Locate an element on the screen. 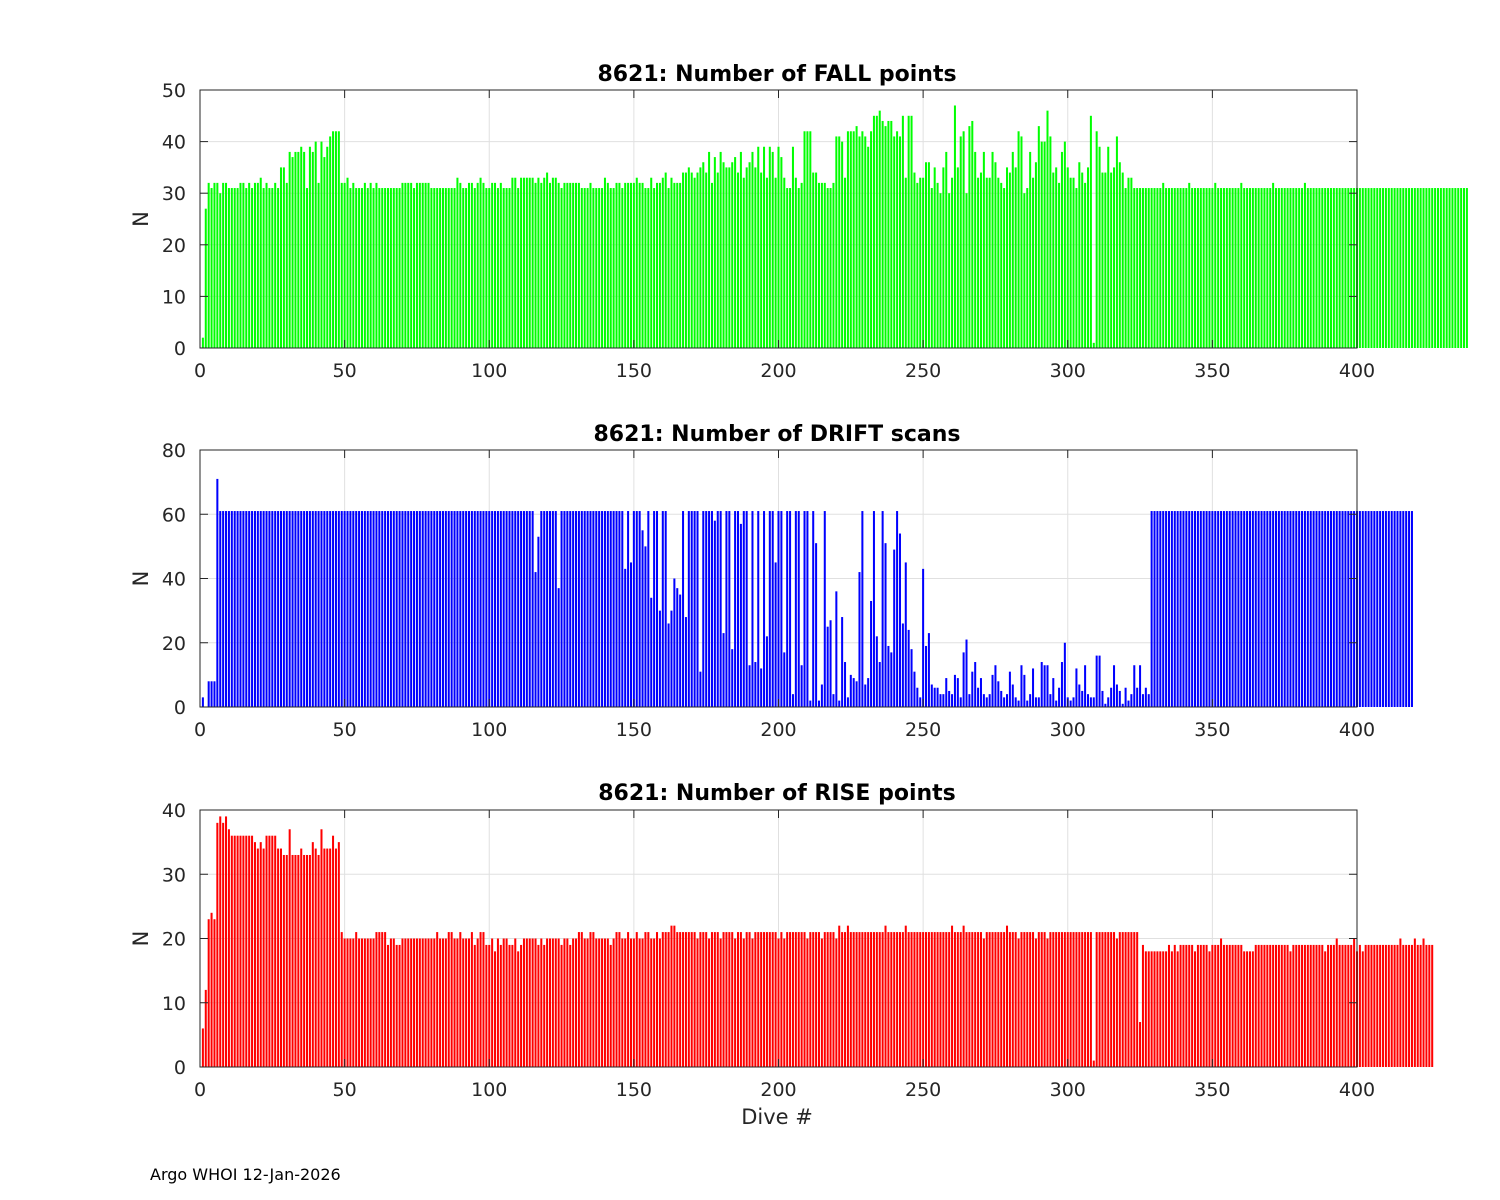  rise-points-x-tick-label: 200 is located at coordinates (778, 1090).